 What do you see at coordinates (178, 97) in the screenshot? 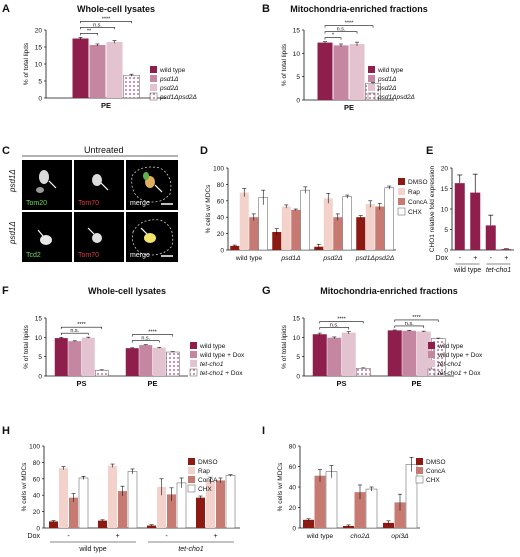
I see `legend-label: psd1Δpsd2Δ` at bounding box center [178, 97].